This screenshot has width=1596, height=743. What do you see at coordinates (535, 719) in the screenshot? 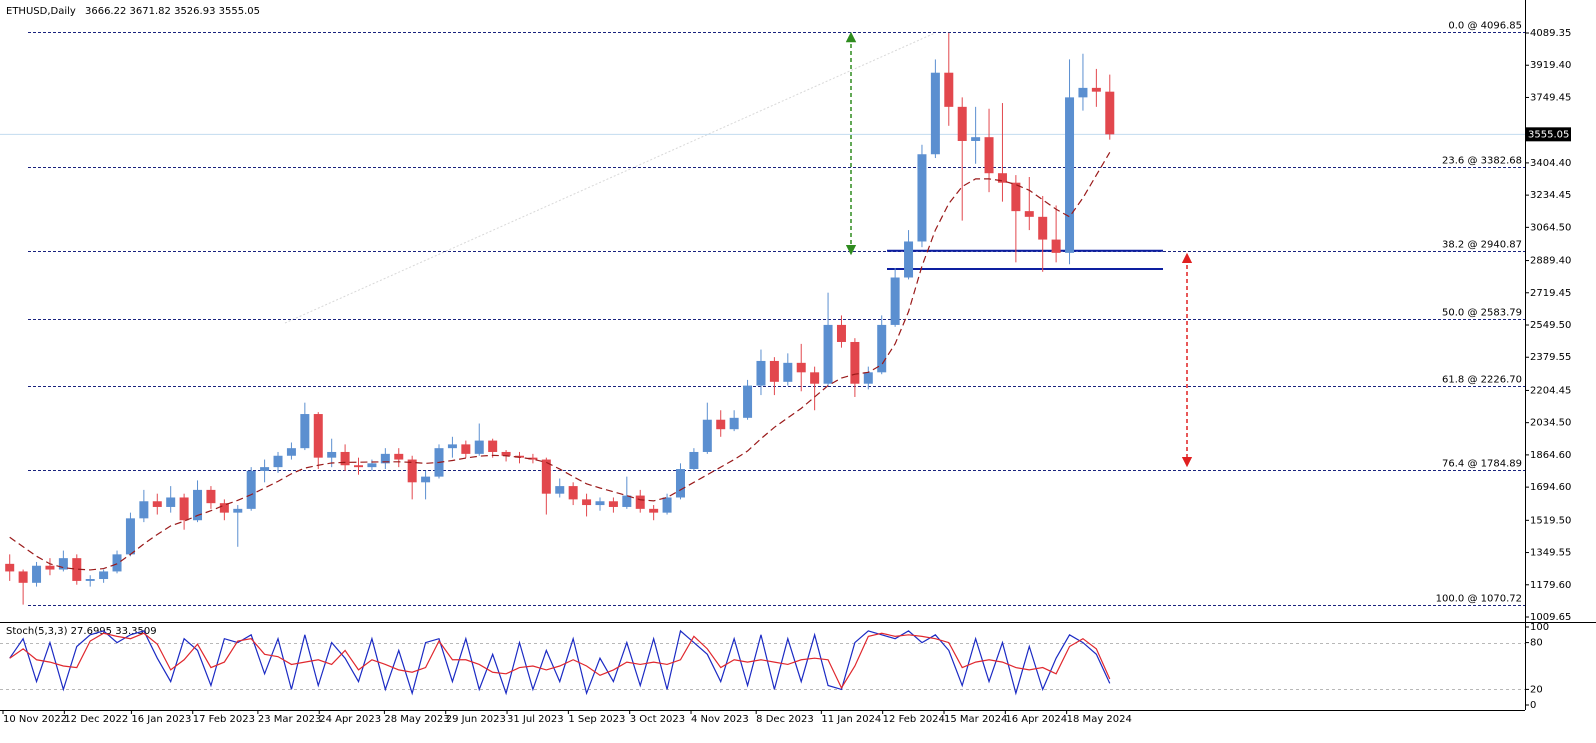
I see `x-tick-label: 31 Jul 2023` at bounding box center [535, 719].